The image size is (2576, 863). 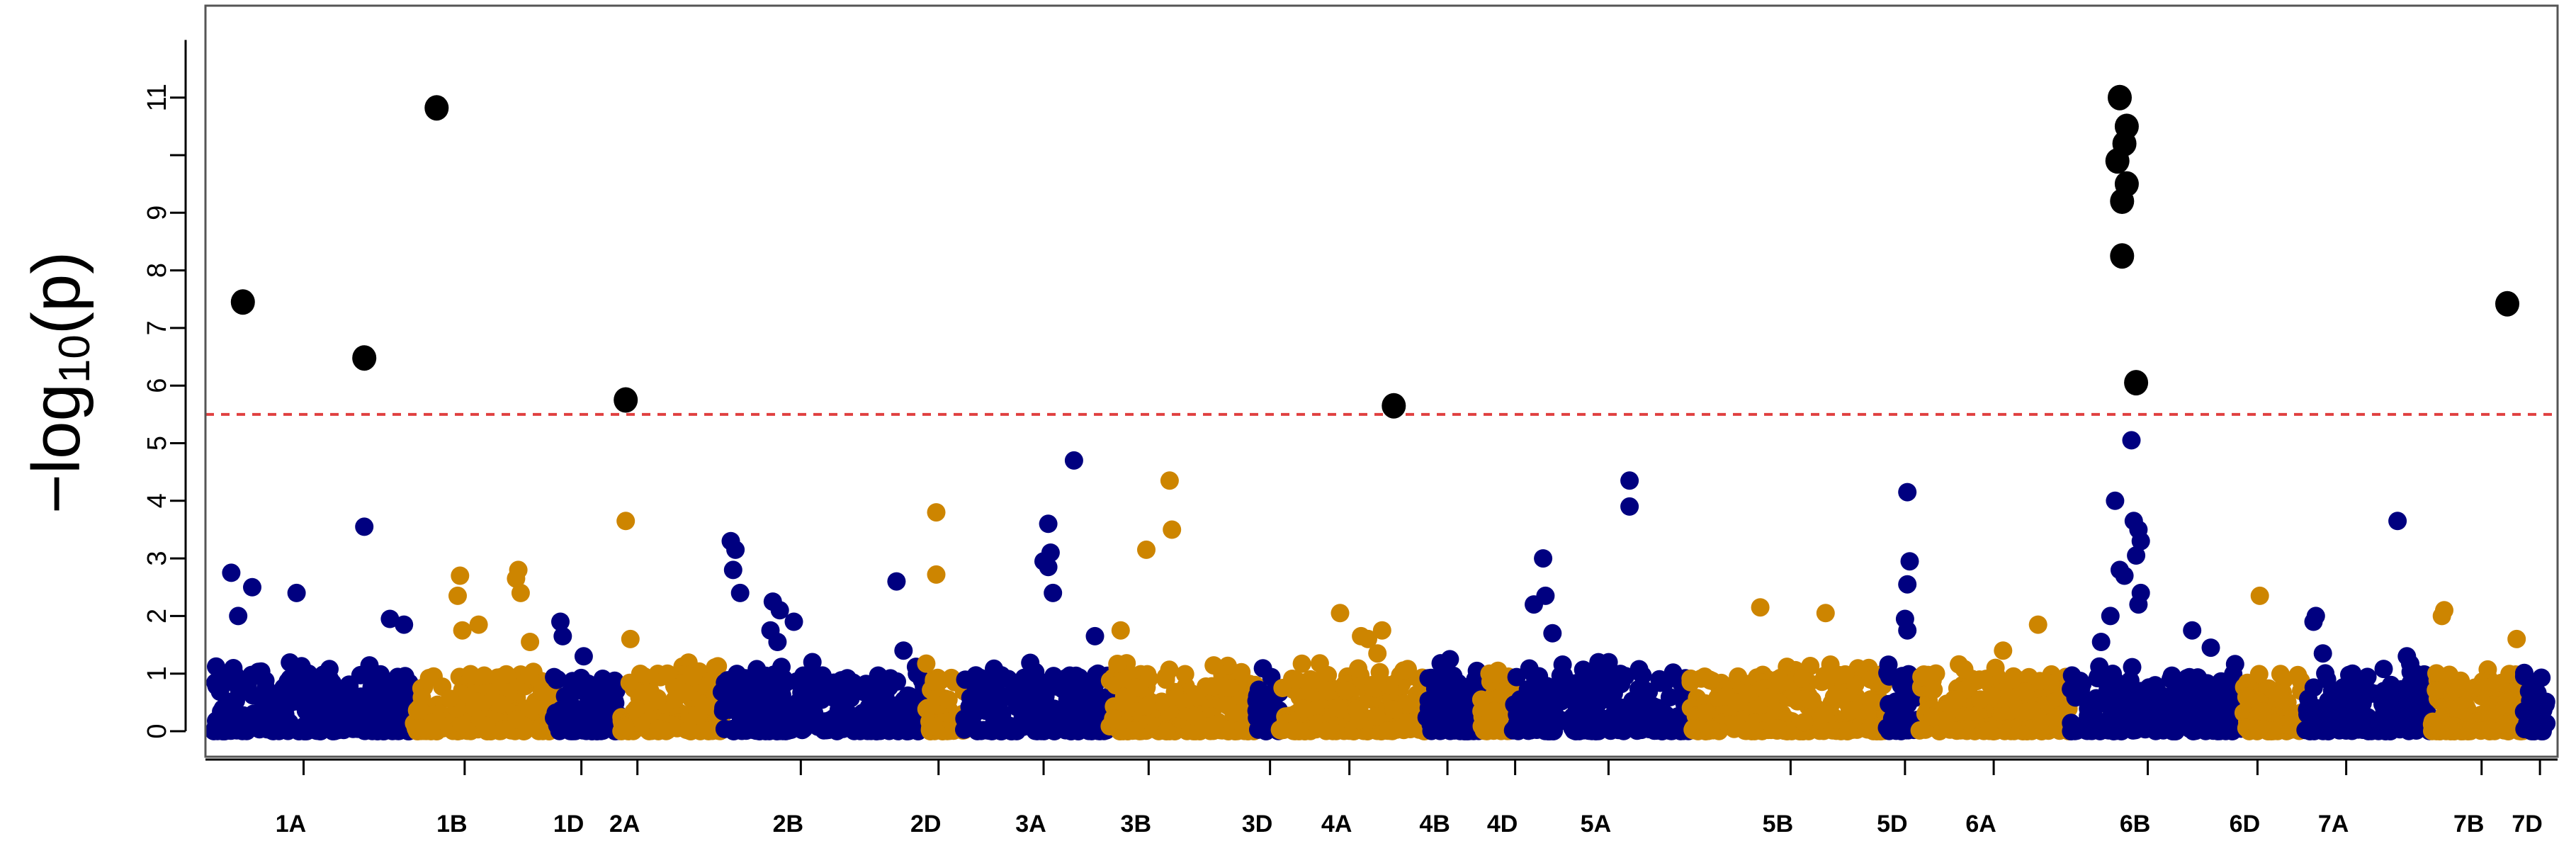 What do you see at coordinates (157, 385) in the screenshot?
I see `y-tick-label: 6` at bounding box center [157, 385].